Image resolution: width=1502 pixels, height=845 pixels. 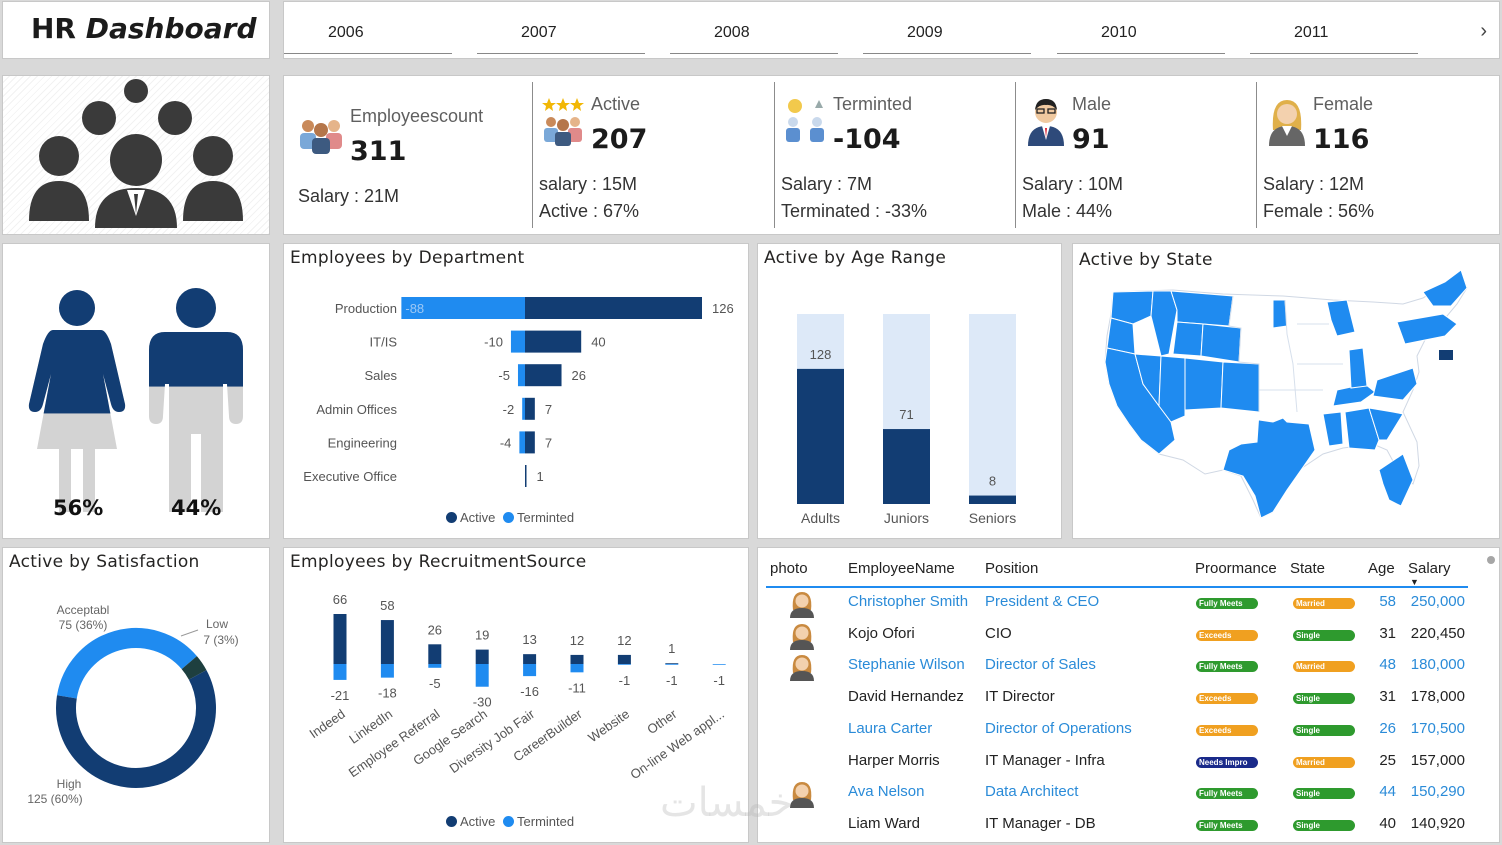 I want to click on sort-desc-icon: ▼, so click(x=1414, y=582).